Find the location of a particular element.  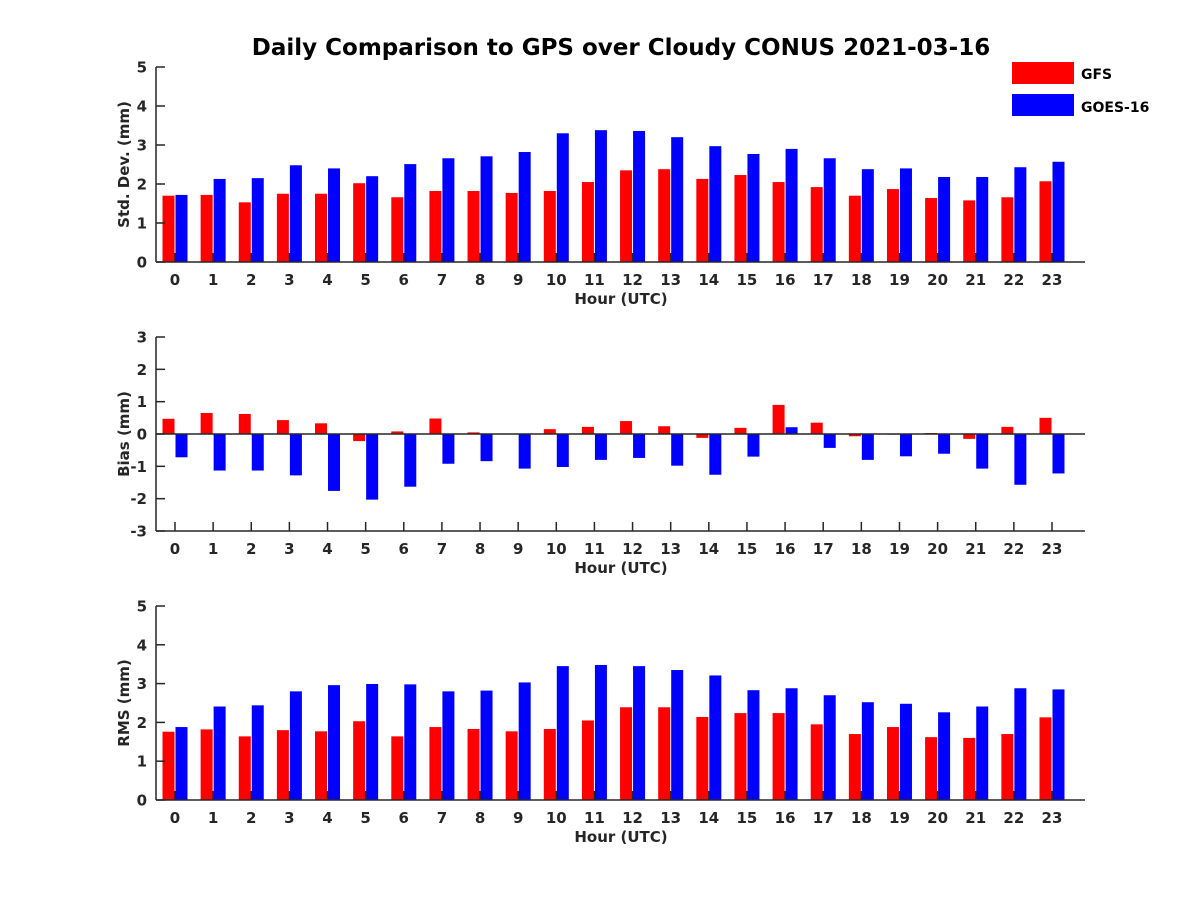

x-tick-label: 9 is located at coordinates (518, 280).